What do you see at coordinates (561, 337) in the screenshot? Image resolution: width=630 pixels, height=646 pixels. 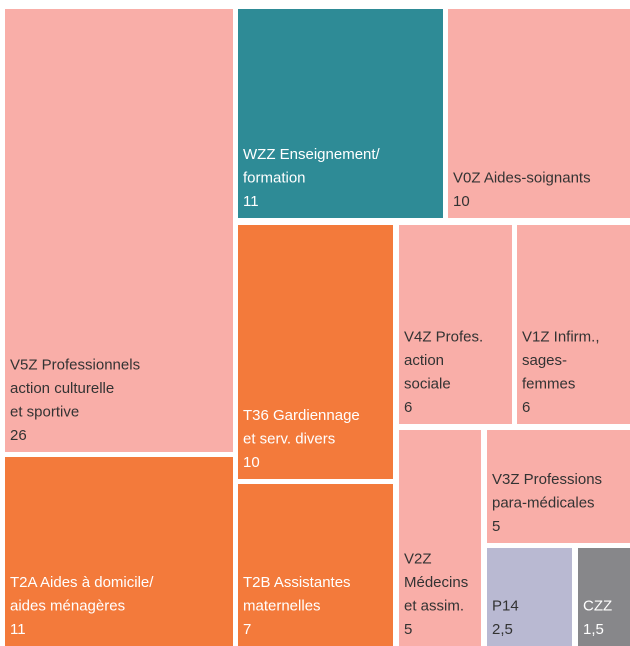 I see `tile-label: V1Z Infirm.,` at bounding box center [561, 337].